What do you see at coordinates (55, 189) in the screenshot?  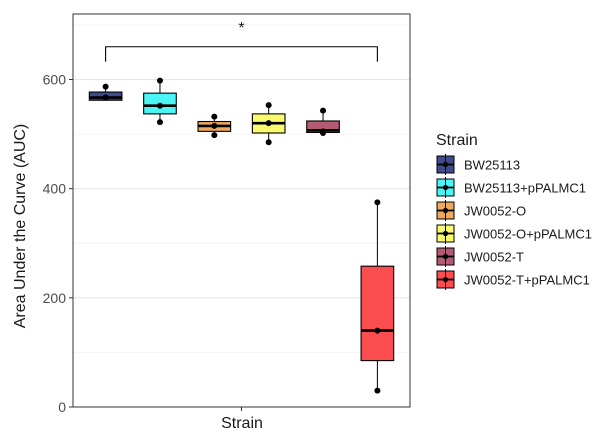 I see `y-tick-label: 400` at bounding box center [55, 189].